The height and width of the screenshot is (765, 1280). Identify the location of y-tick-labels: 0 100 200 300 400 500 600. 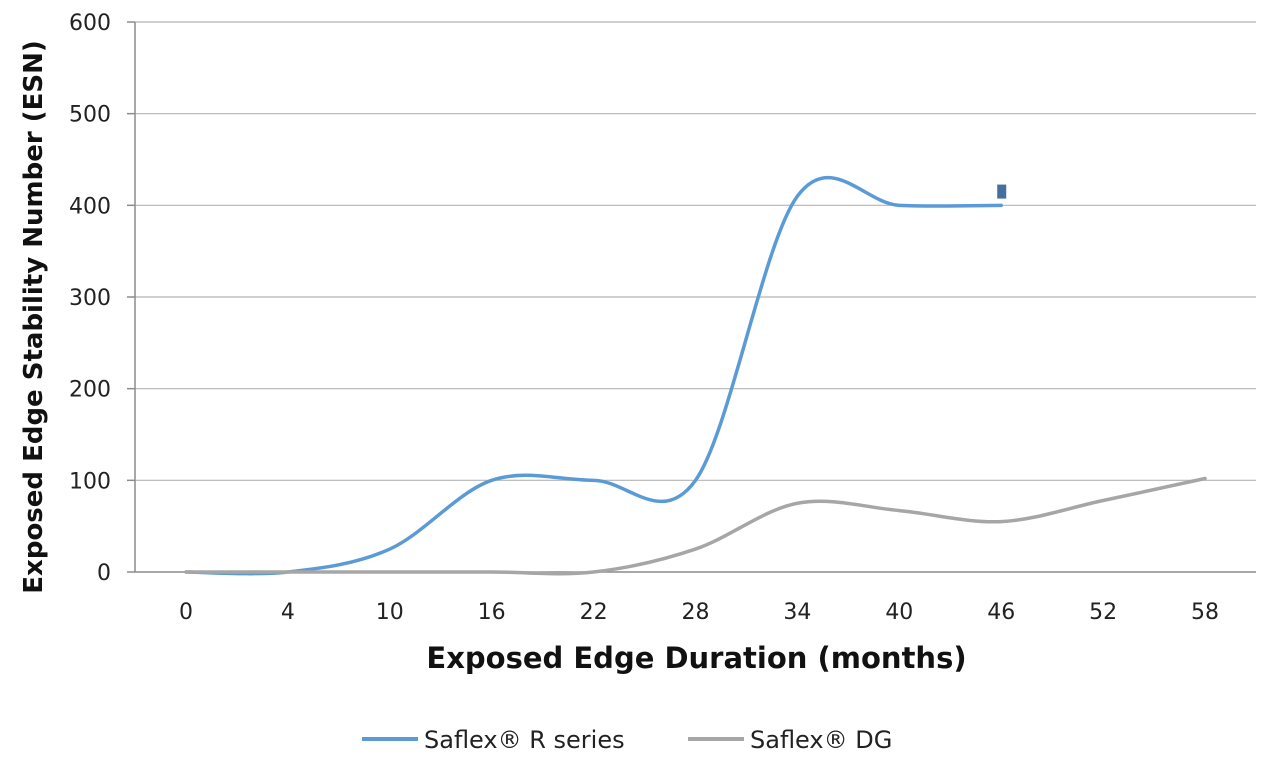
(90, 298).